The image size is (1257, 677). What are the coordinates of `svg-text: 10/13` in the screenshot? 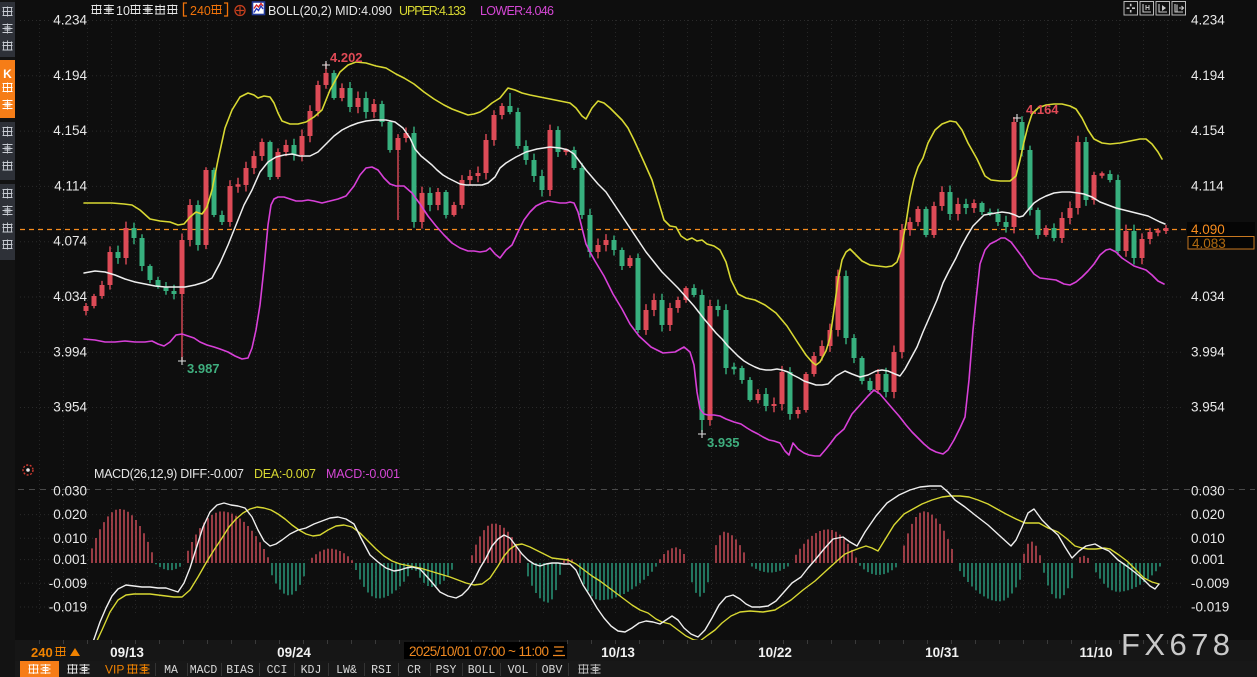 It's located at (618, 652).